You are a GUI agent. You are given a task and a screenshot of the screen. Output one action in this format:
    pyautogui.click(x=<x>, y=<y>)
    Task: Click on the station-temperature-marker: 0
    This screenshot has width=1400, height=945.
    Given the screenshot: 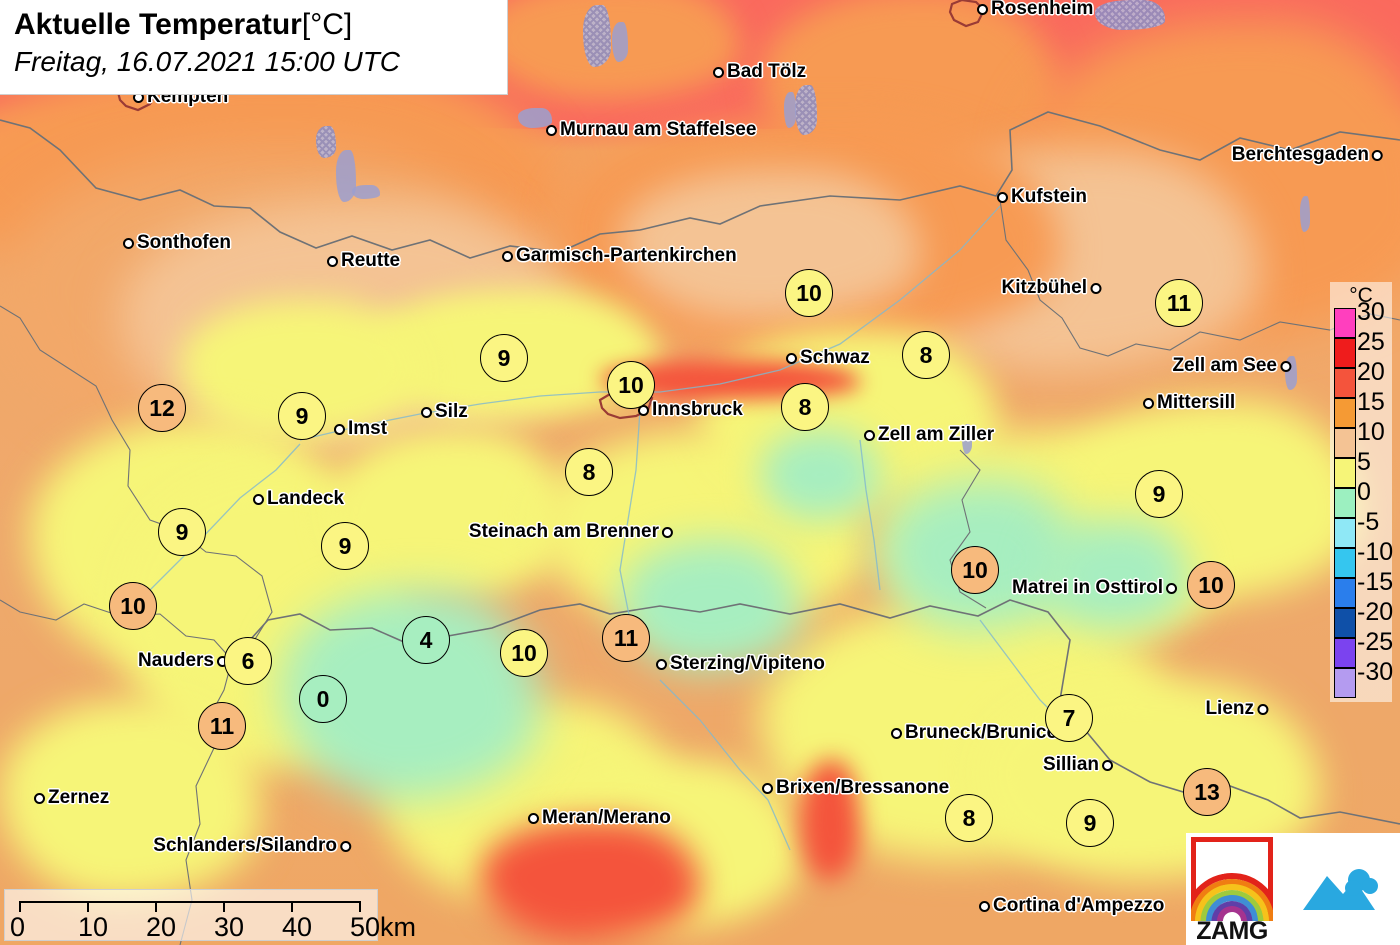 What is the action you would take?
    pyautogui.click(x=323, y=699)
    